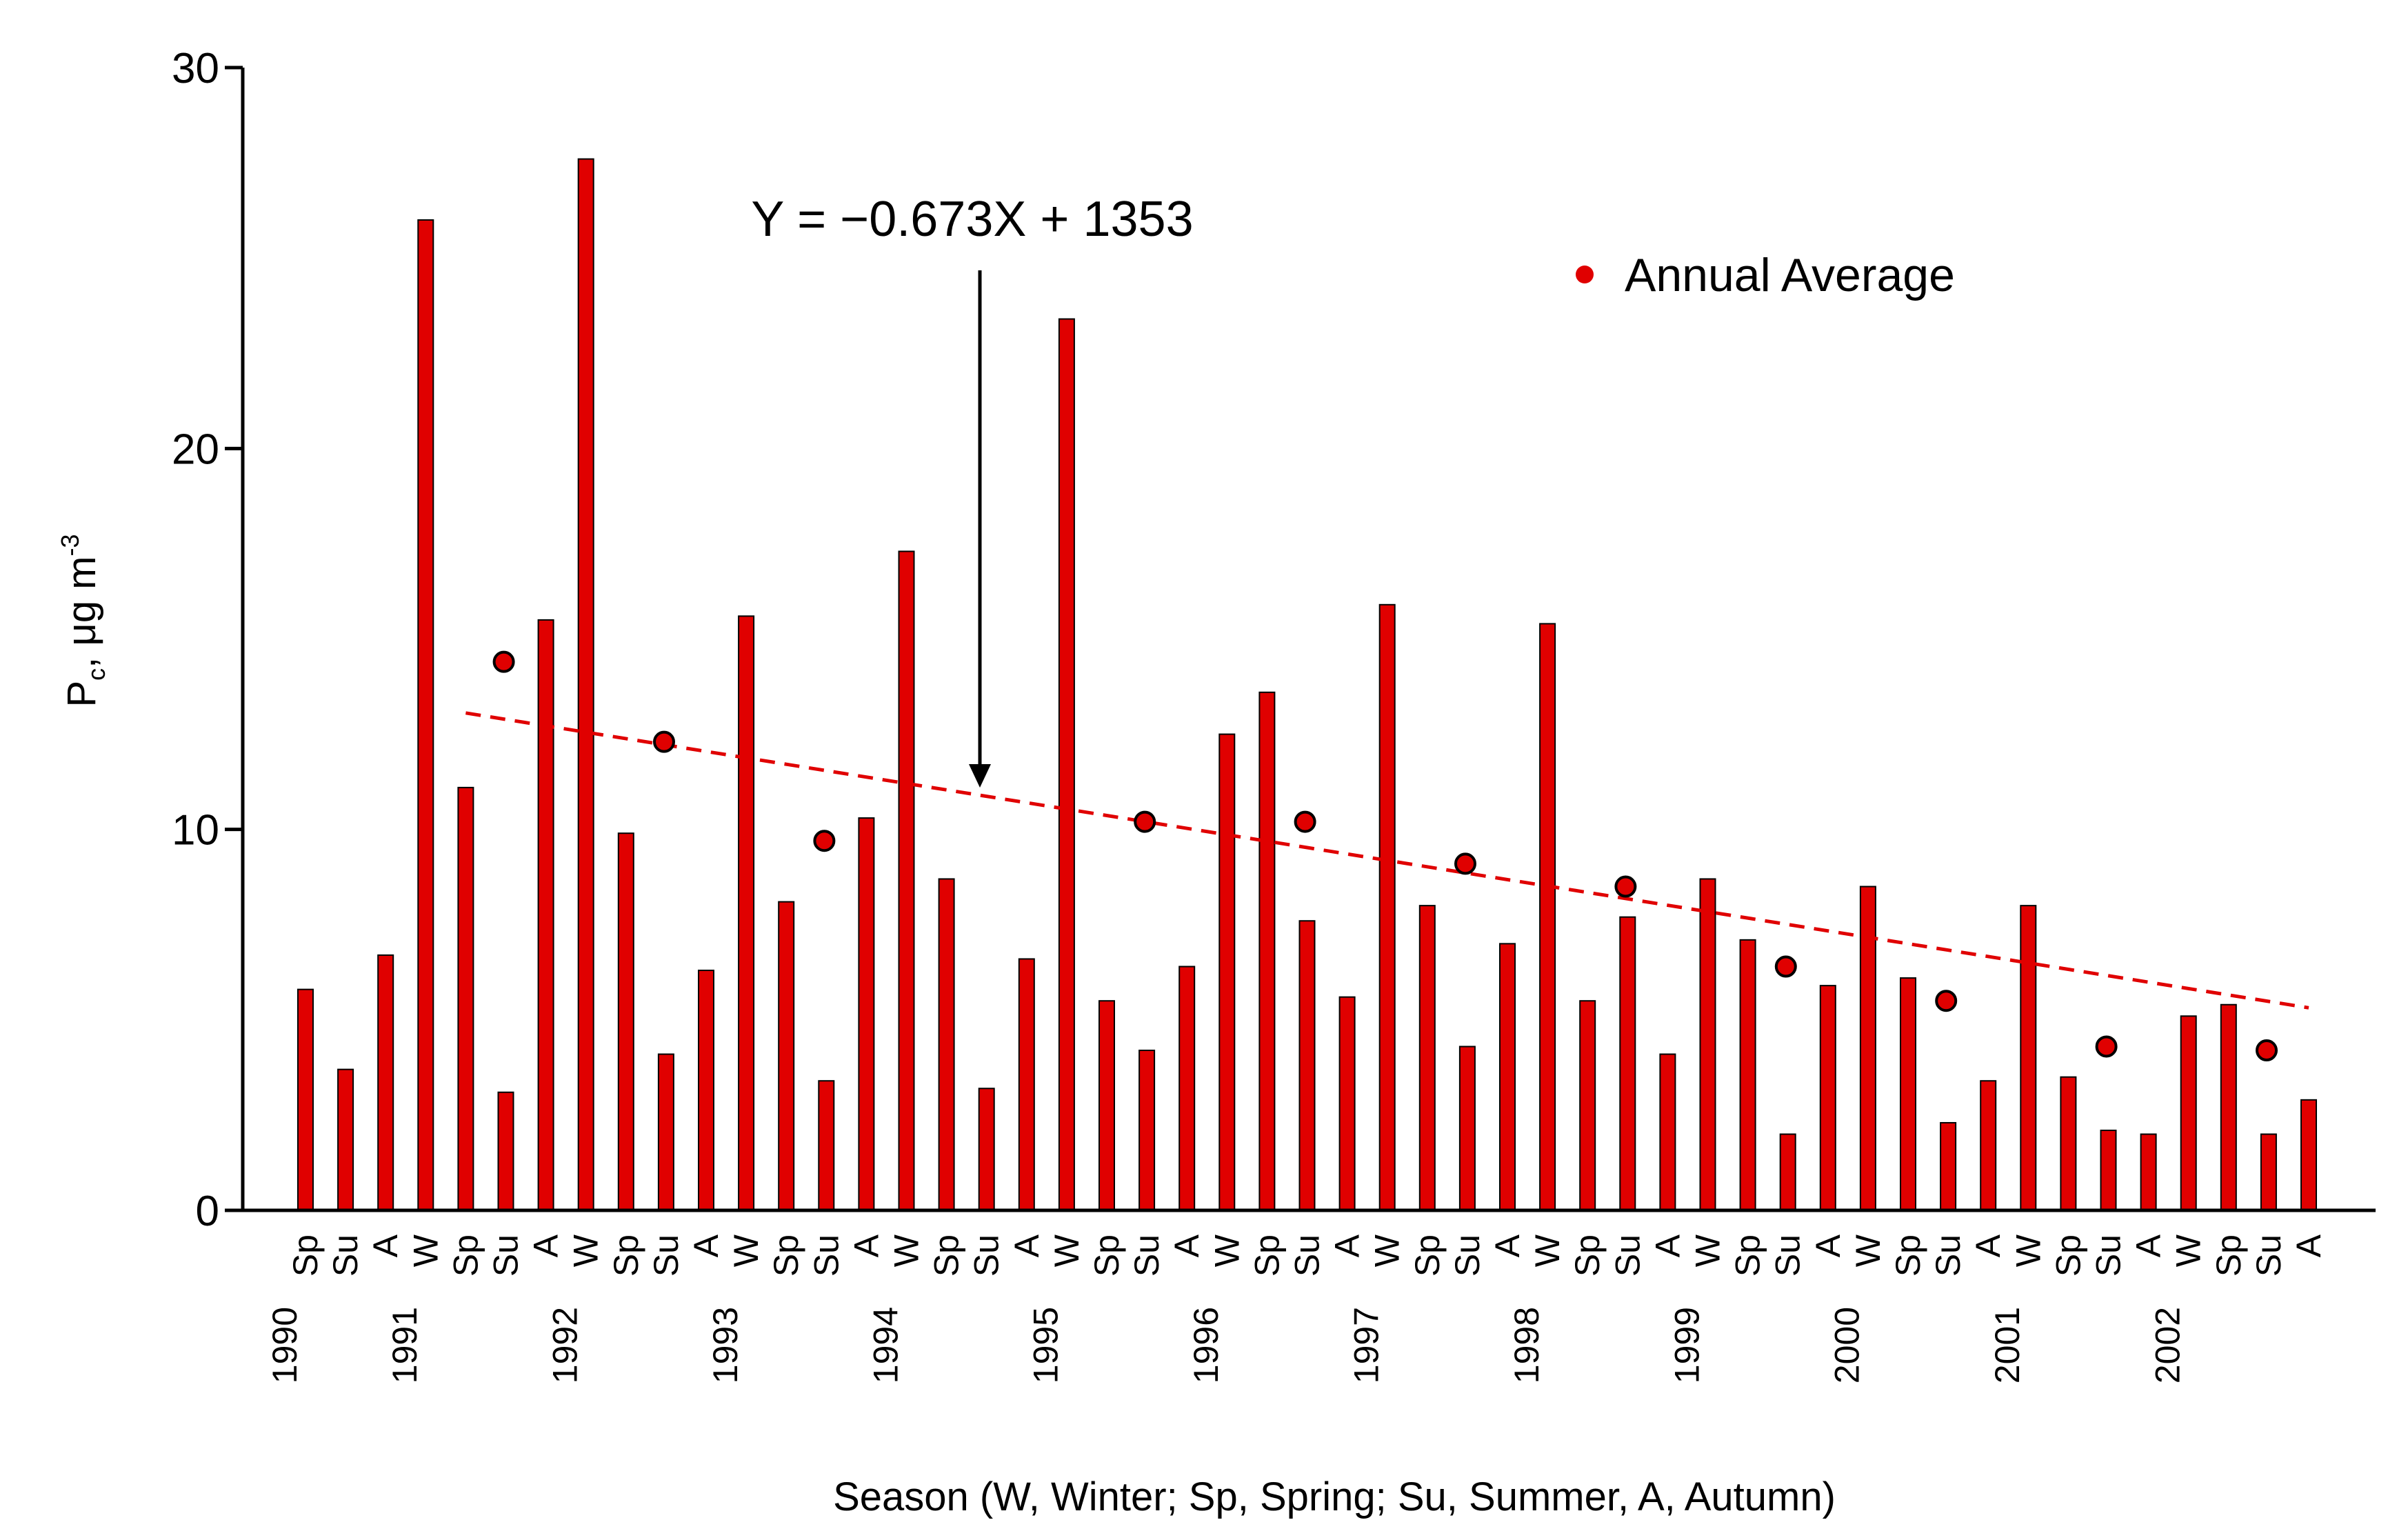 Image resolution: width=2408 pixels, height=1540 pixels. Describe the element at coordinates (885, 1345) in the screenshot. I see `x-year-label: 1994` at that location.